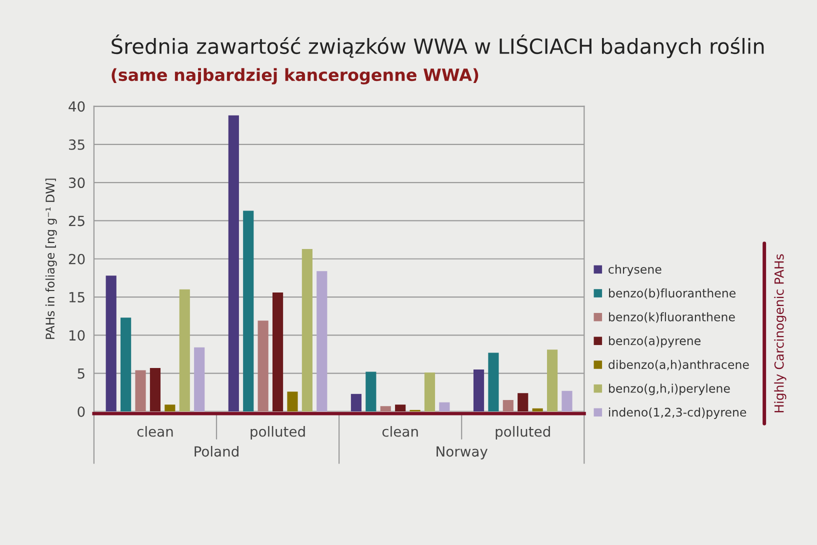 Image resolution: width=817 pixels, height=545 pixels. What do you see at coordinates (51, 258) in the screenshot?
I see `y-axis-title: PAHs in foliage [ng g⁻¹ DW]` at bounding box center [51, 258].